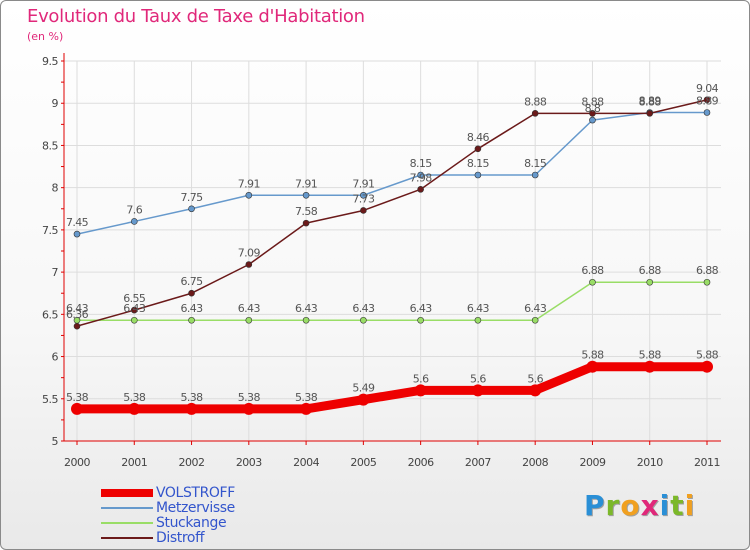  I want to click on series-line-stuckange, so click(392, 301).